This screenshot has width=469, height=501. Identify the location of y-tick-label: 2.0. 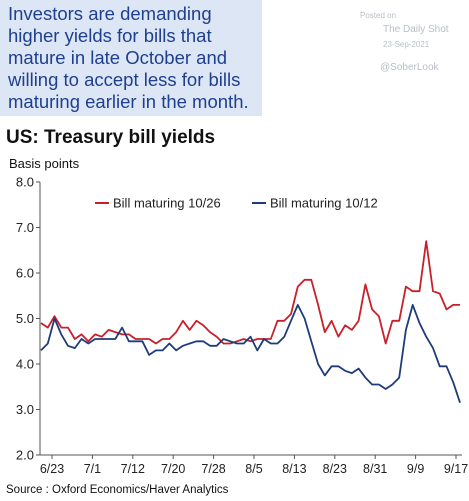
(25, 455).